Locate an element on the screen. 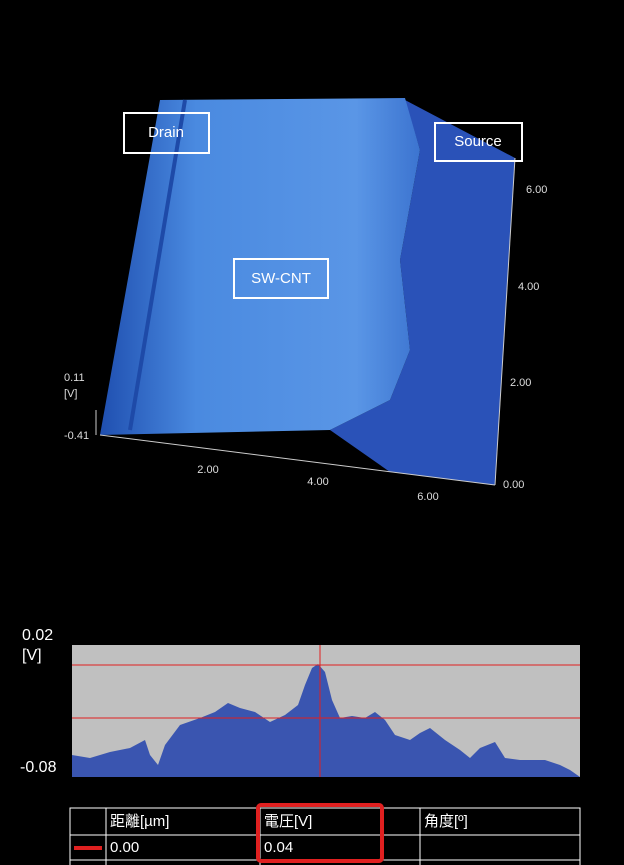 The image size is (624, 865). table-header: 電圧[V] is located at coordinates (288, 821).